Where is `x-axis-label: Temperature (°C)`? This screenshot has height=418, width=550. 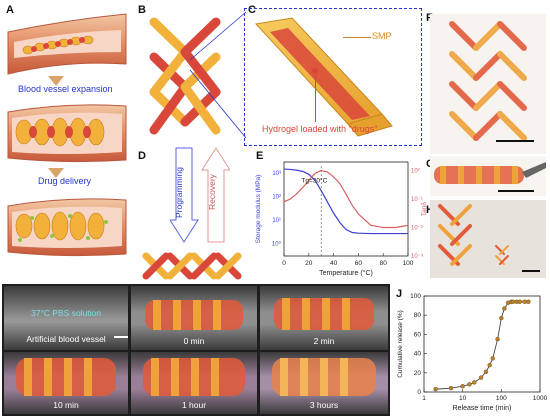 x-axis-label: Temperature (°C) is located at coordinates (346, 273).